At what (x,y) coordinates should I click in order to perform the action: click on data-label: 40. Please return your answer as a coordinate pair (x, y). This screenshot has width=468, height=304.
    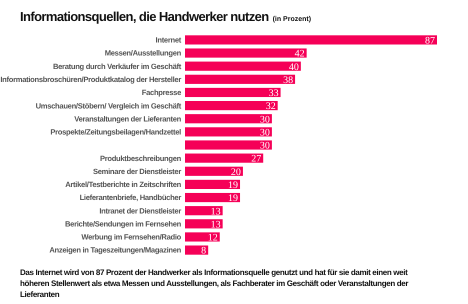
    Looking at the image, I should click on (293, 67).